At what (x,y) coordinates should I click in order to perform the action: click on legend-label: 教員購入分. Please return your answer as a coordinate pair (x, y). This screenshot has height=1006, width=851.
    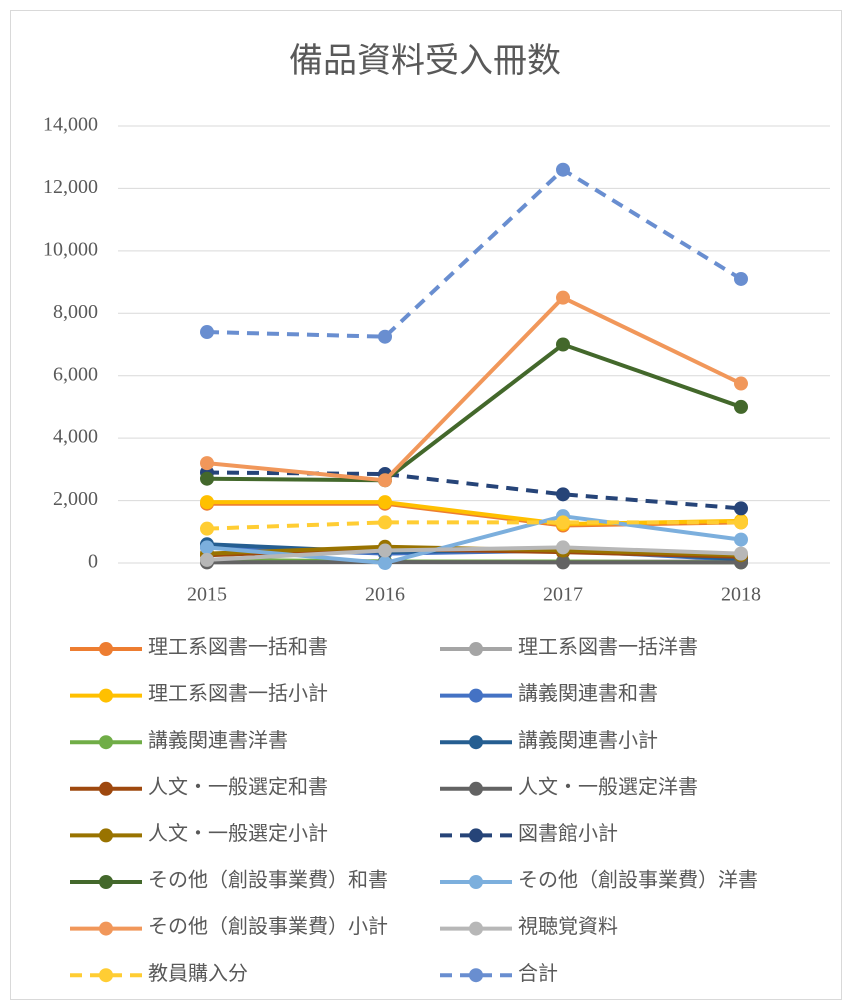
    Looking at the image, I should click on (198, 973).